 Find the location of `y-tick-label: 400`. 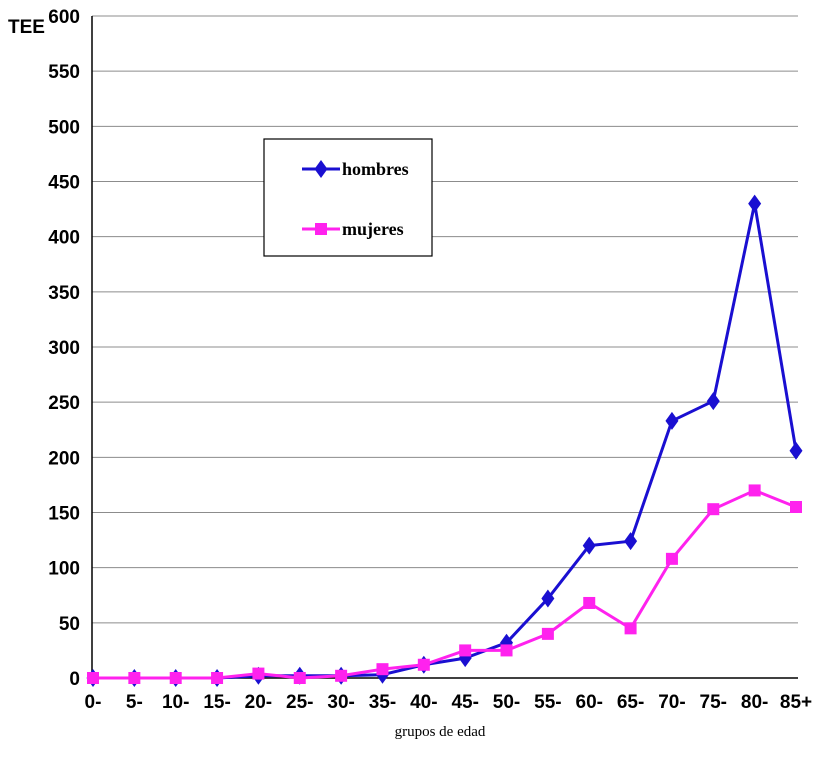

y-tick-label: 400 is located at coordinates (64, 238).